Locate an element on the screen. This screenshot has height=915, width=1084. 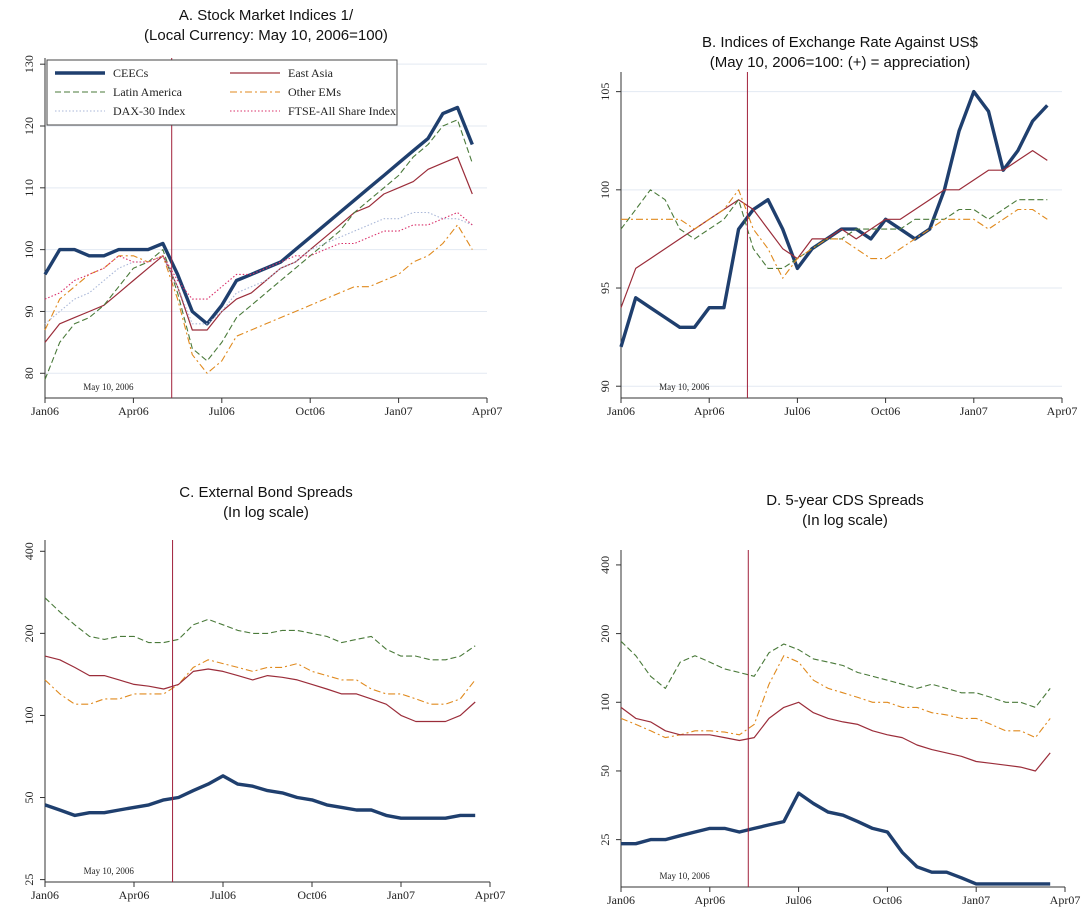
y-tick-label: 110 is located at coordinates (29, 188).